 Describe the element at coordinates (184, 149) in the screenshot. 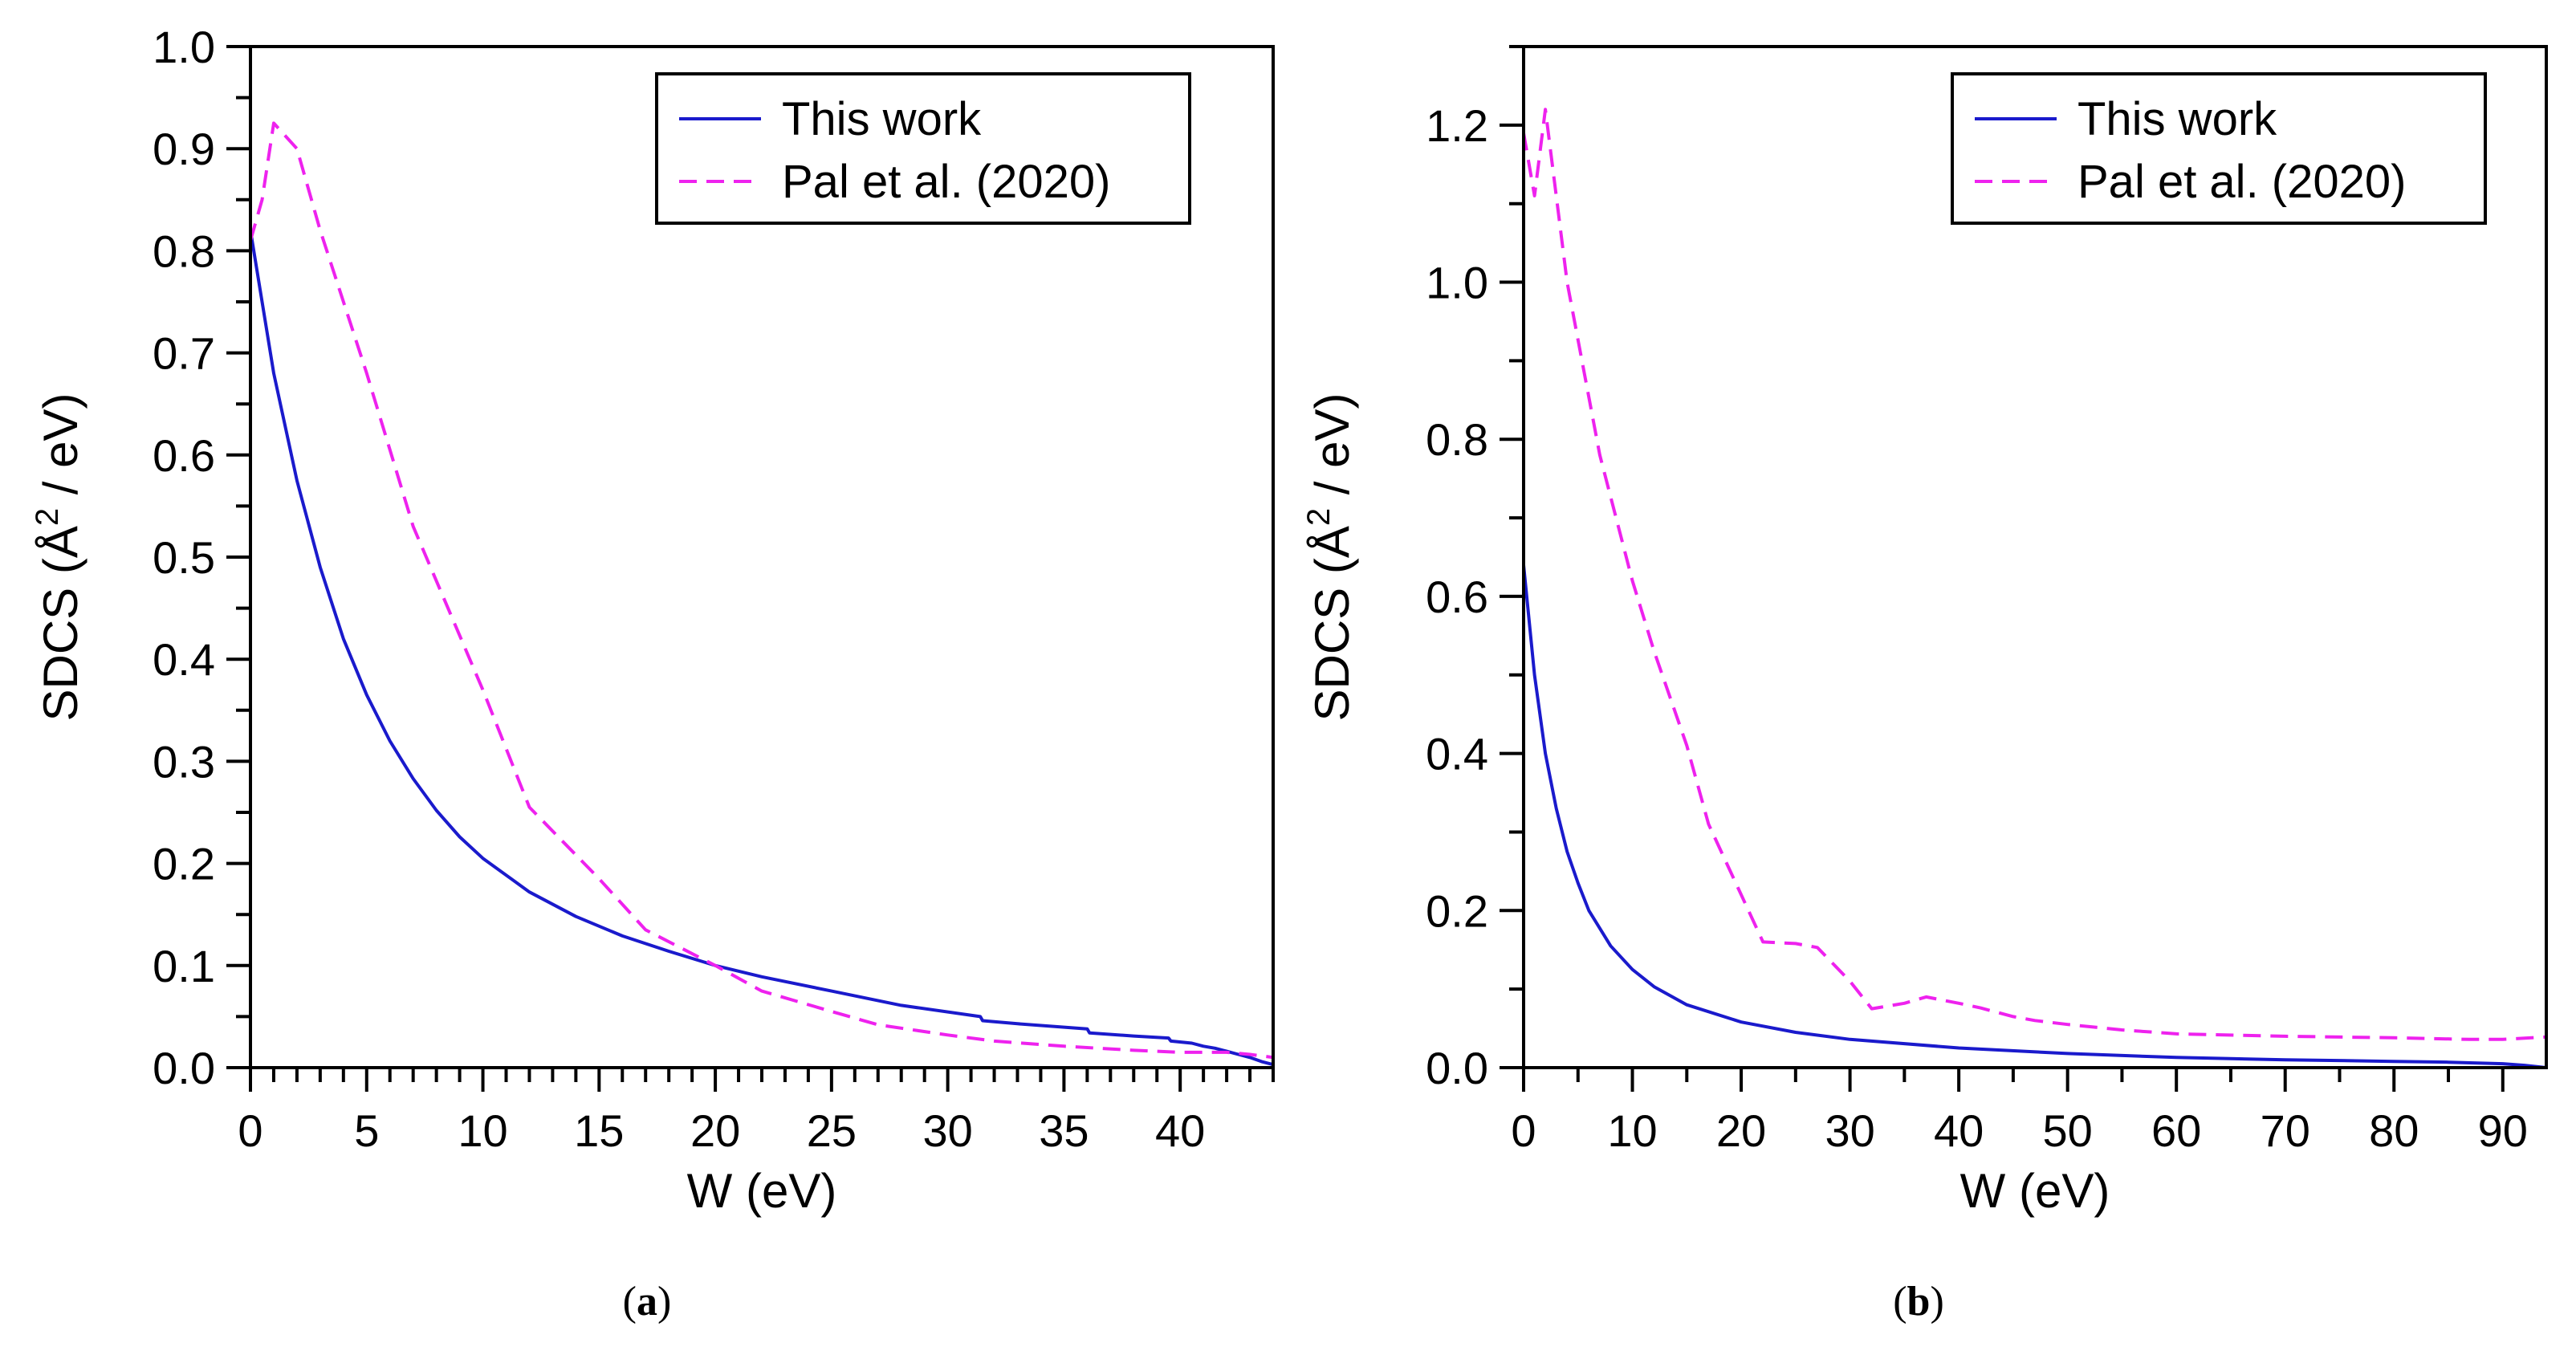

I see `y-tick-label: 0.9` at that location.